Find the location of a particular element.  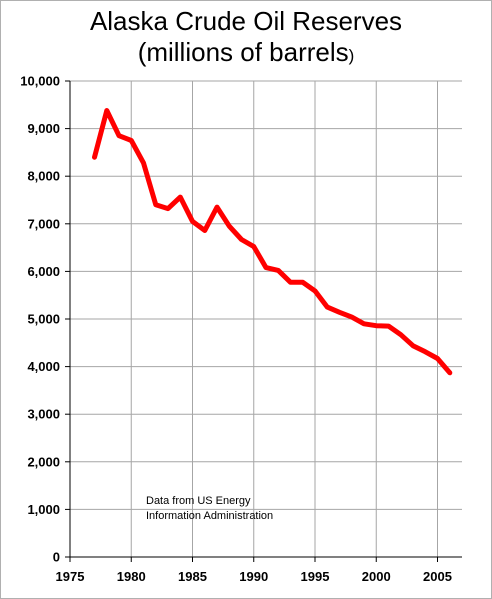

y-tick-label: 5,000 is located at coordinates (43, 319).